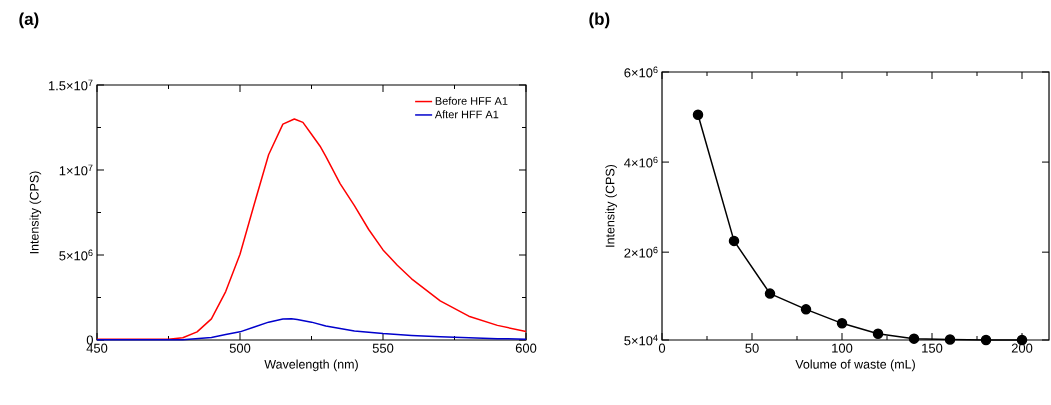  What do you see at coordinates (383, 348) in the screenshot?
I see `x-tick-label: 550` at bounding box center [383, 348].